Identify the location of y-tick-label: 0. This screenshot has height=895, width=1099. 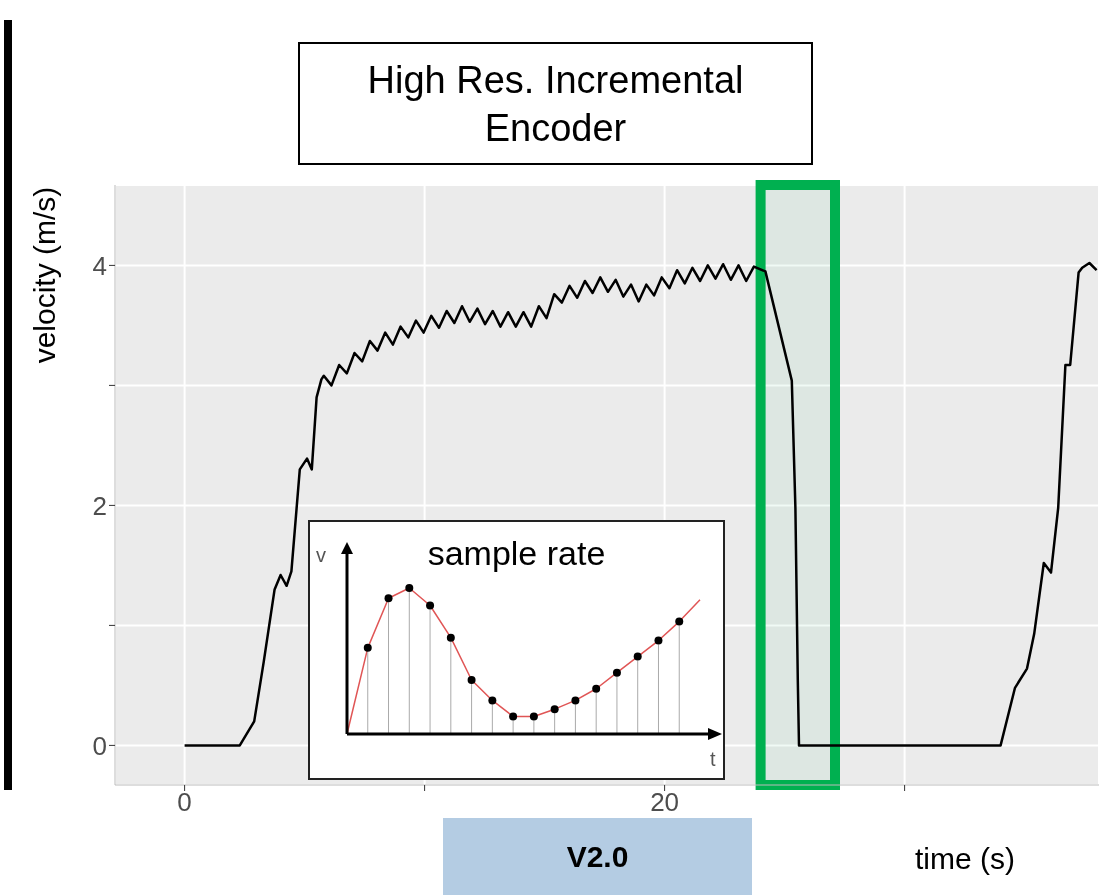
(99, 745).